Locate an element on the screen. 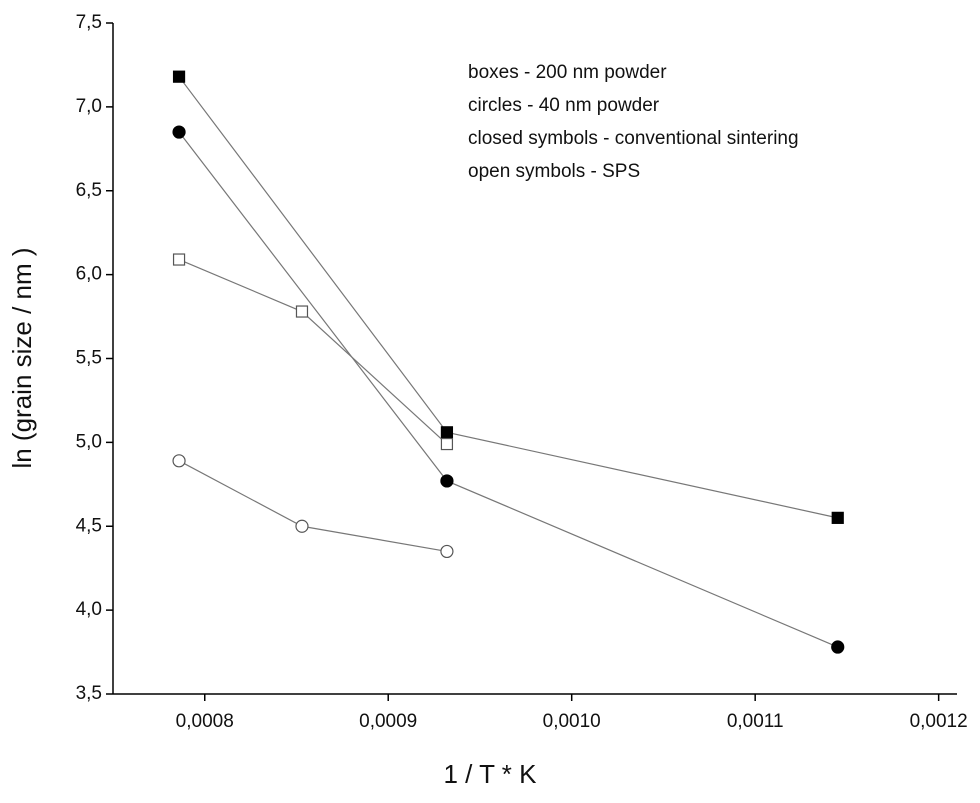  y-tick-label: 6,0 is located at coordinates (89, 274).